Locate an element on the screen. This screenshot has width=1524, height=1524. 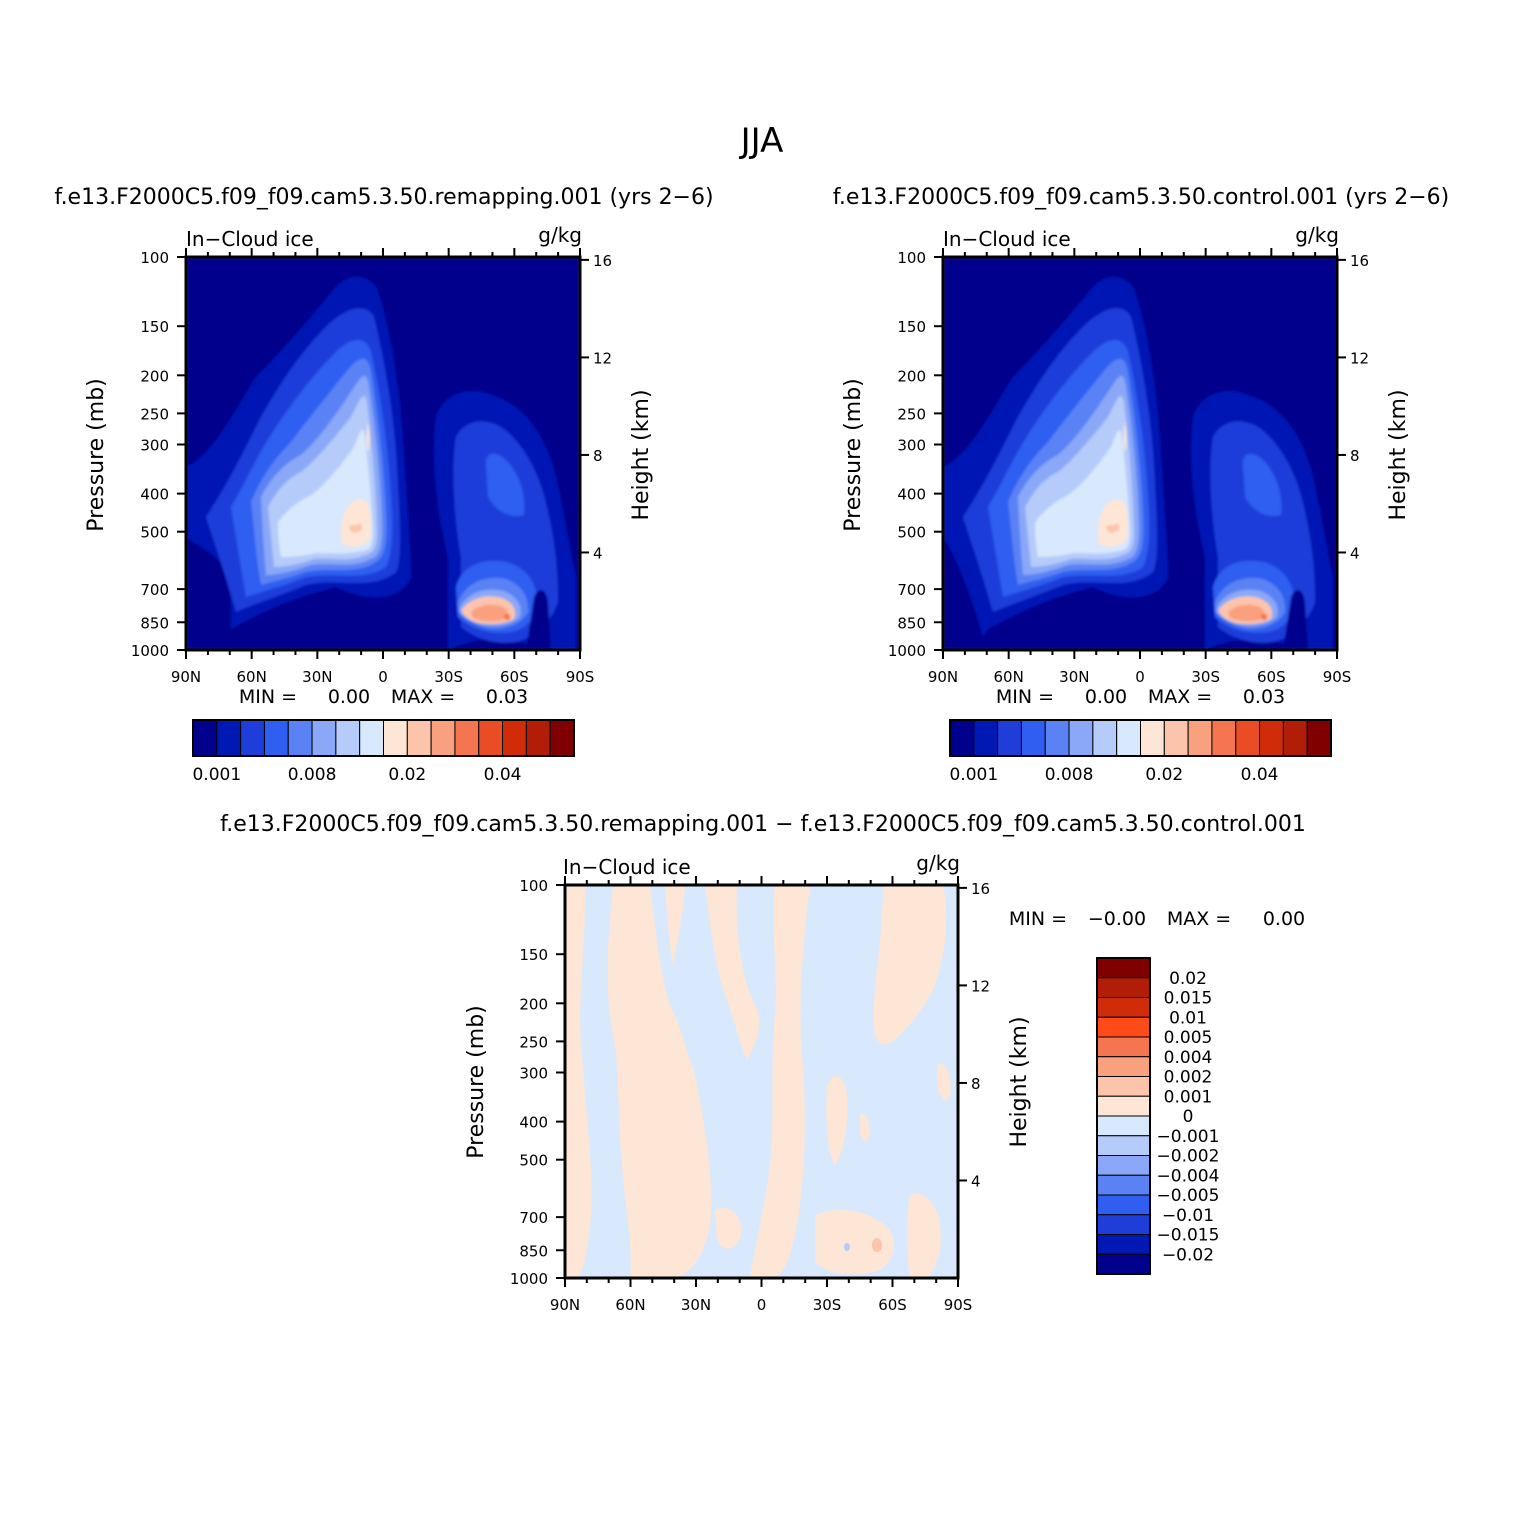
panel-control-y-tick-label: 100 is located at coordinates (911, 258).